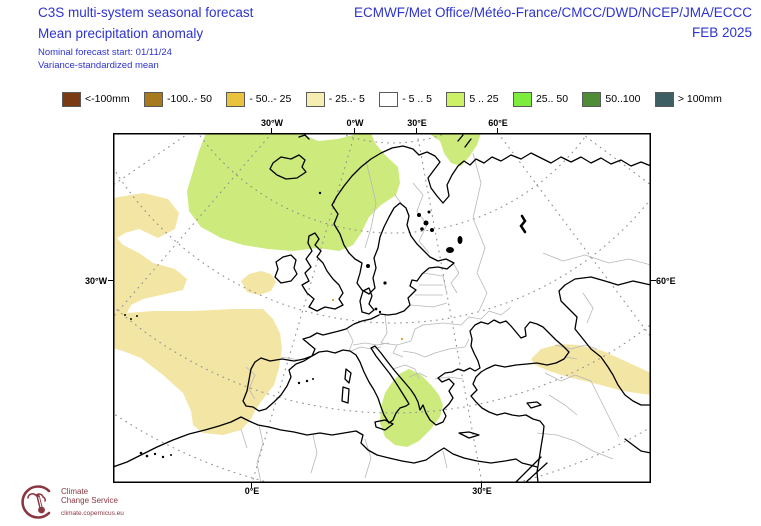  Describe the element at coordinates (721, 32) in the screenshot. I see `valid-month: FEB 2025` at that location.